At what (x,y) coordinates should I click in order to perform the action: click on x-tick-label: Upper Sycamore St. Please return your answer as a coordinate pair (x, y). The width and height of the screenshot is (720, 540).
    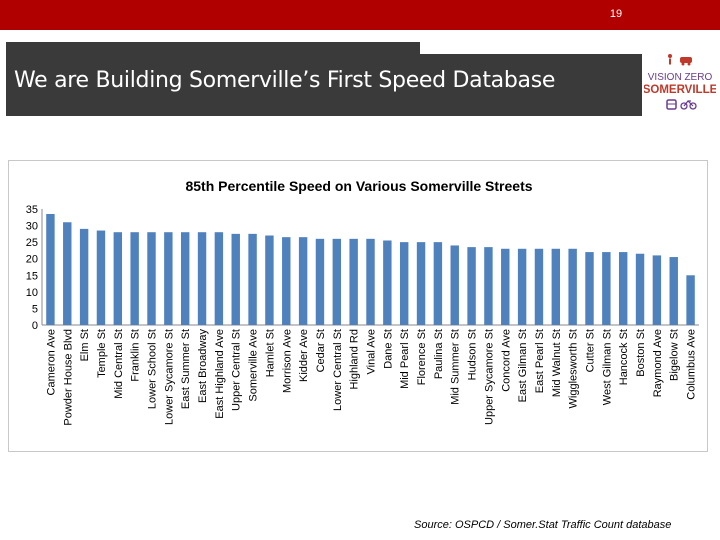
    Looking at the image, I should click on (489, 377).